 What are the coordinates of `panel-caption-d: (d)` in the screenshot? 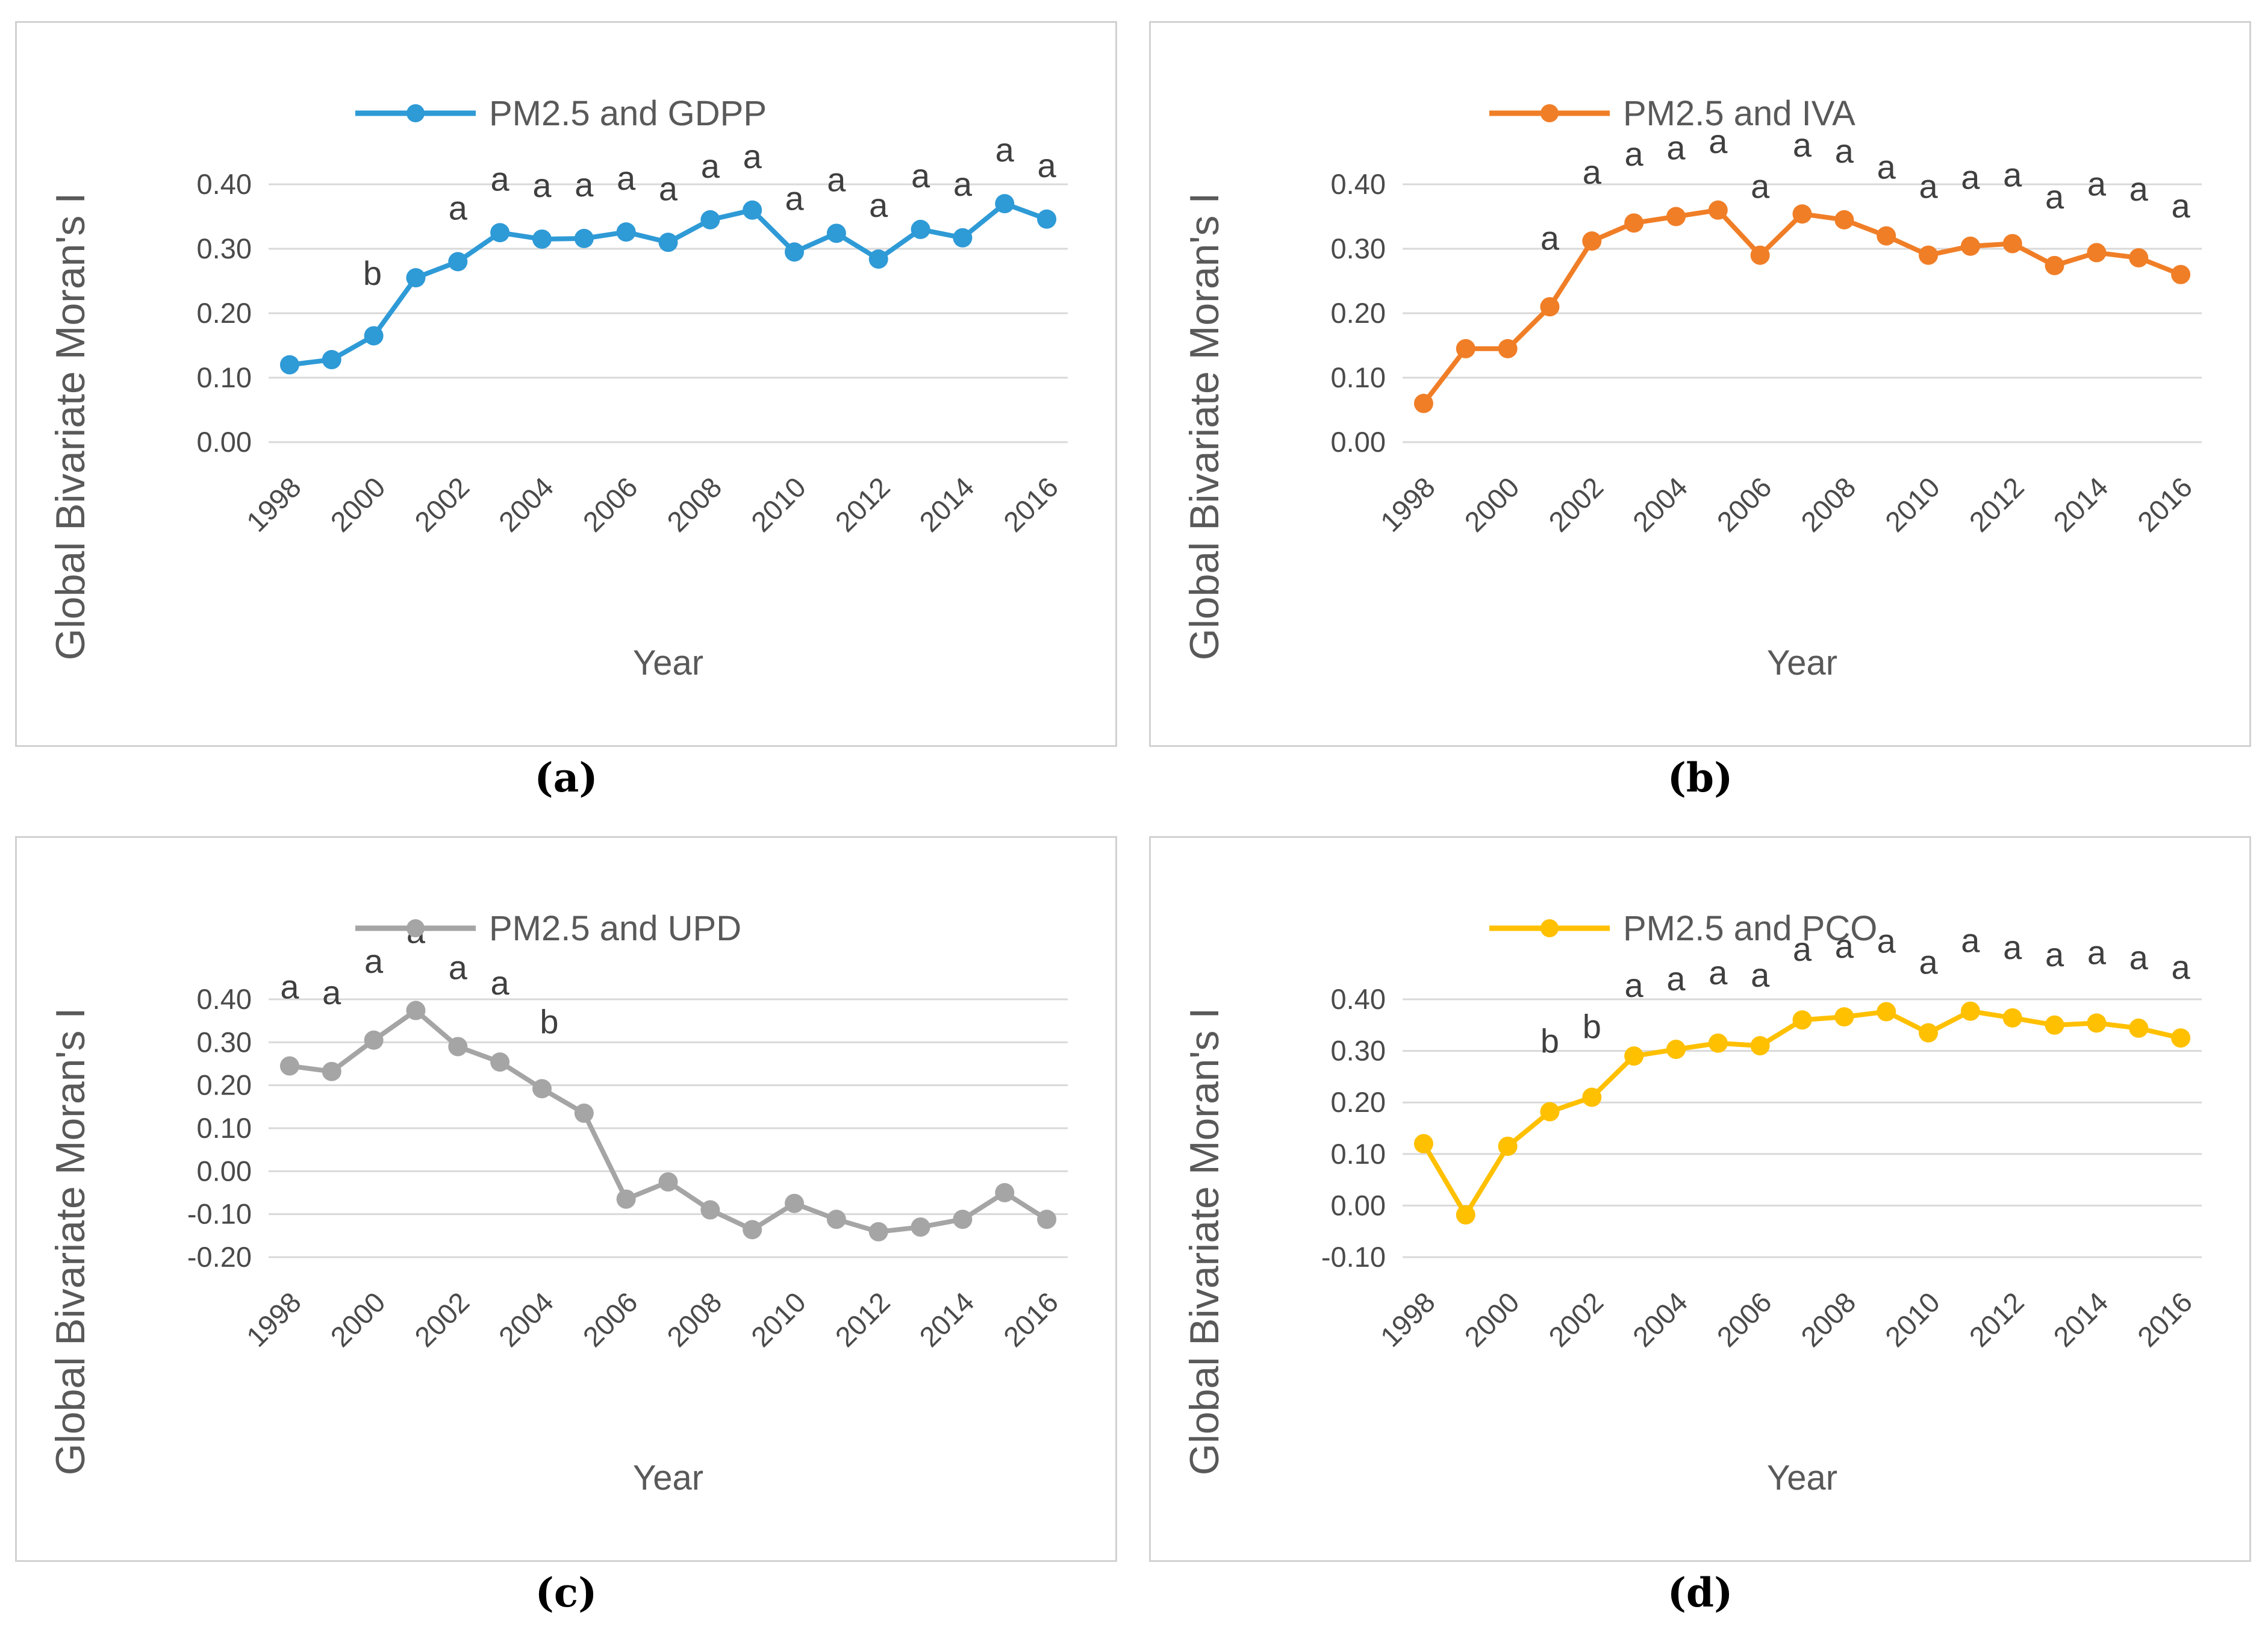 It's located at (1700, 1592).